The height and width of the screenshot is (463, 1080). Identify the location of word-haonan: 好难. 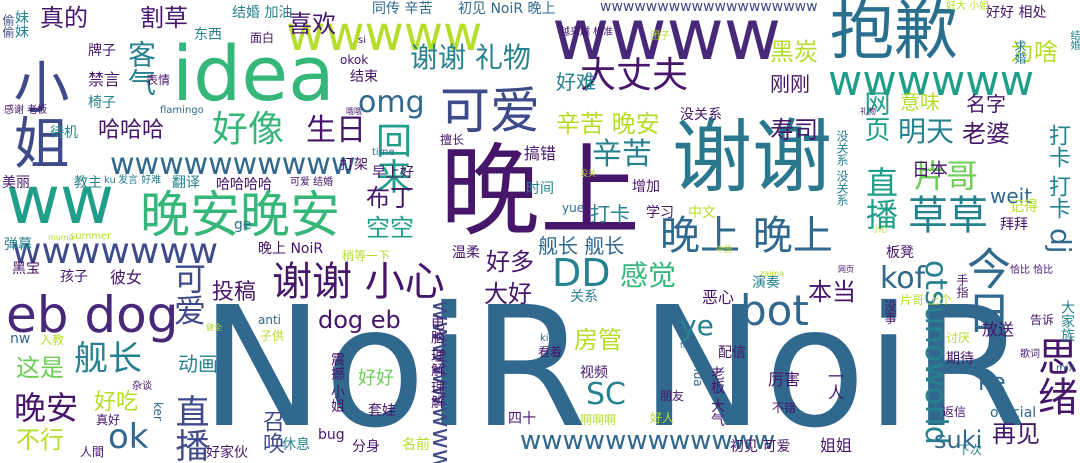
(576, 82).